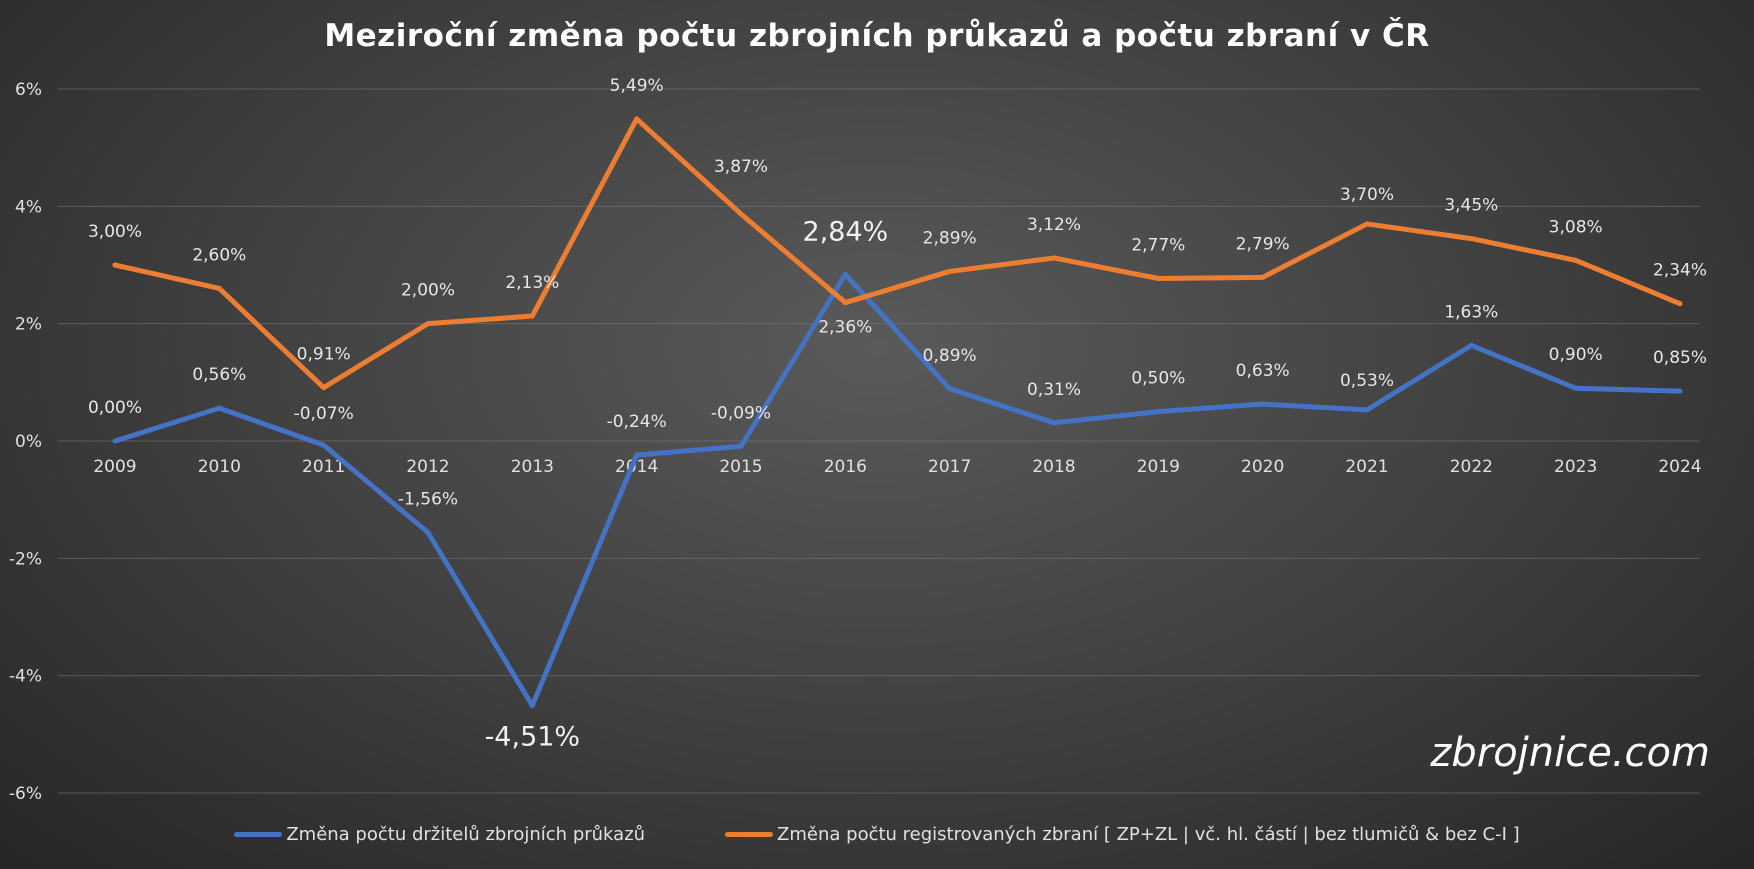  I want to click on data-label-s1: 3,00%, so click(115, 232).